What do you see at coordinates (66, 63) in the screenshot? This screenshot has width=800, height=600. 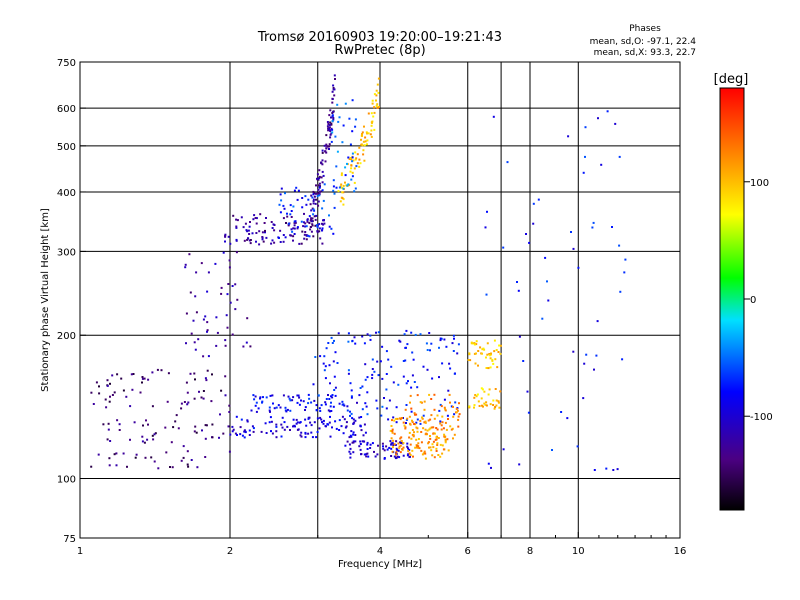 I see `y-tick-label: 750` at bounding box center [66, 63].